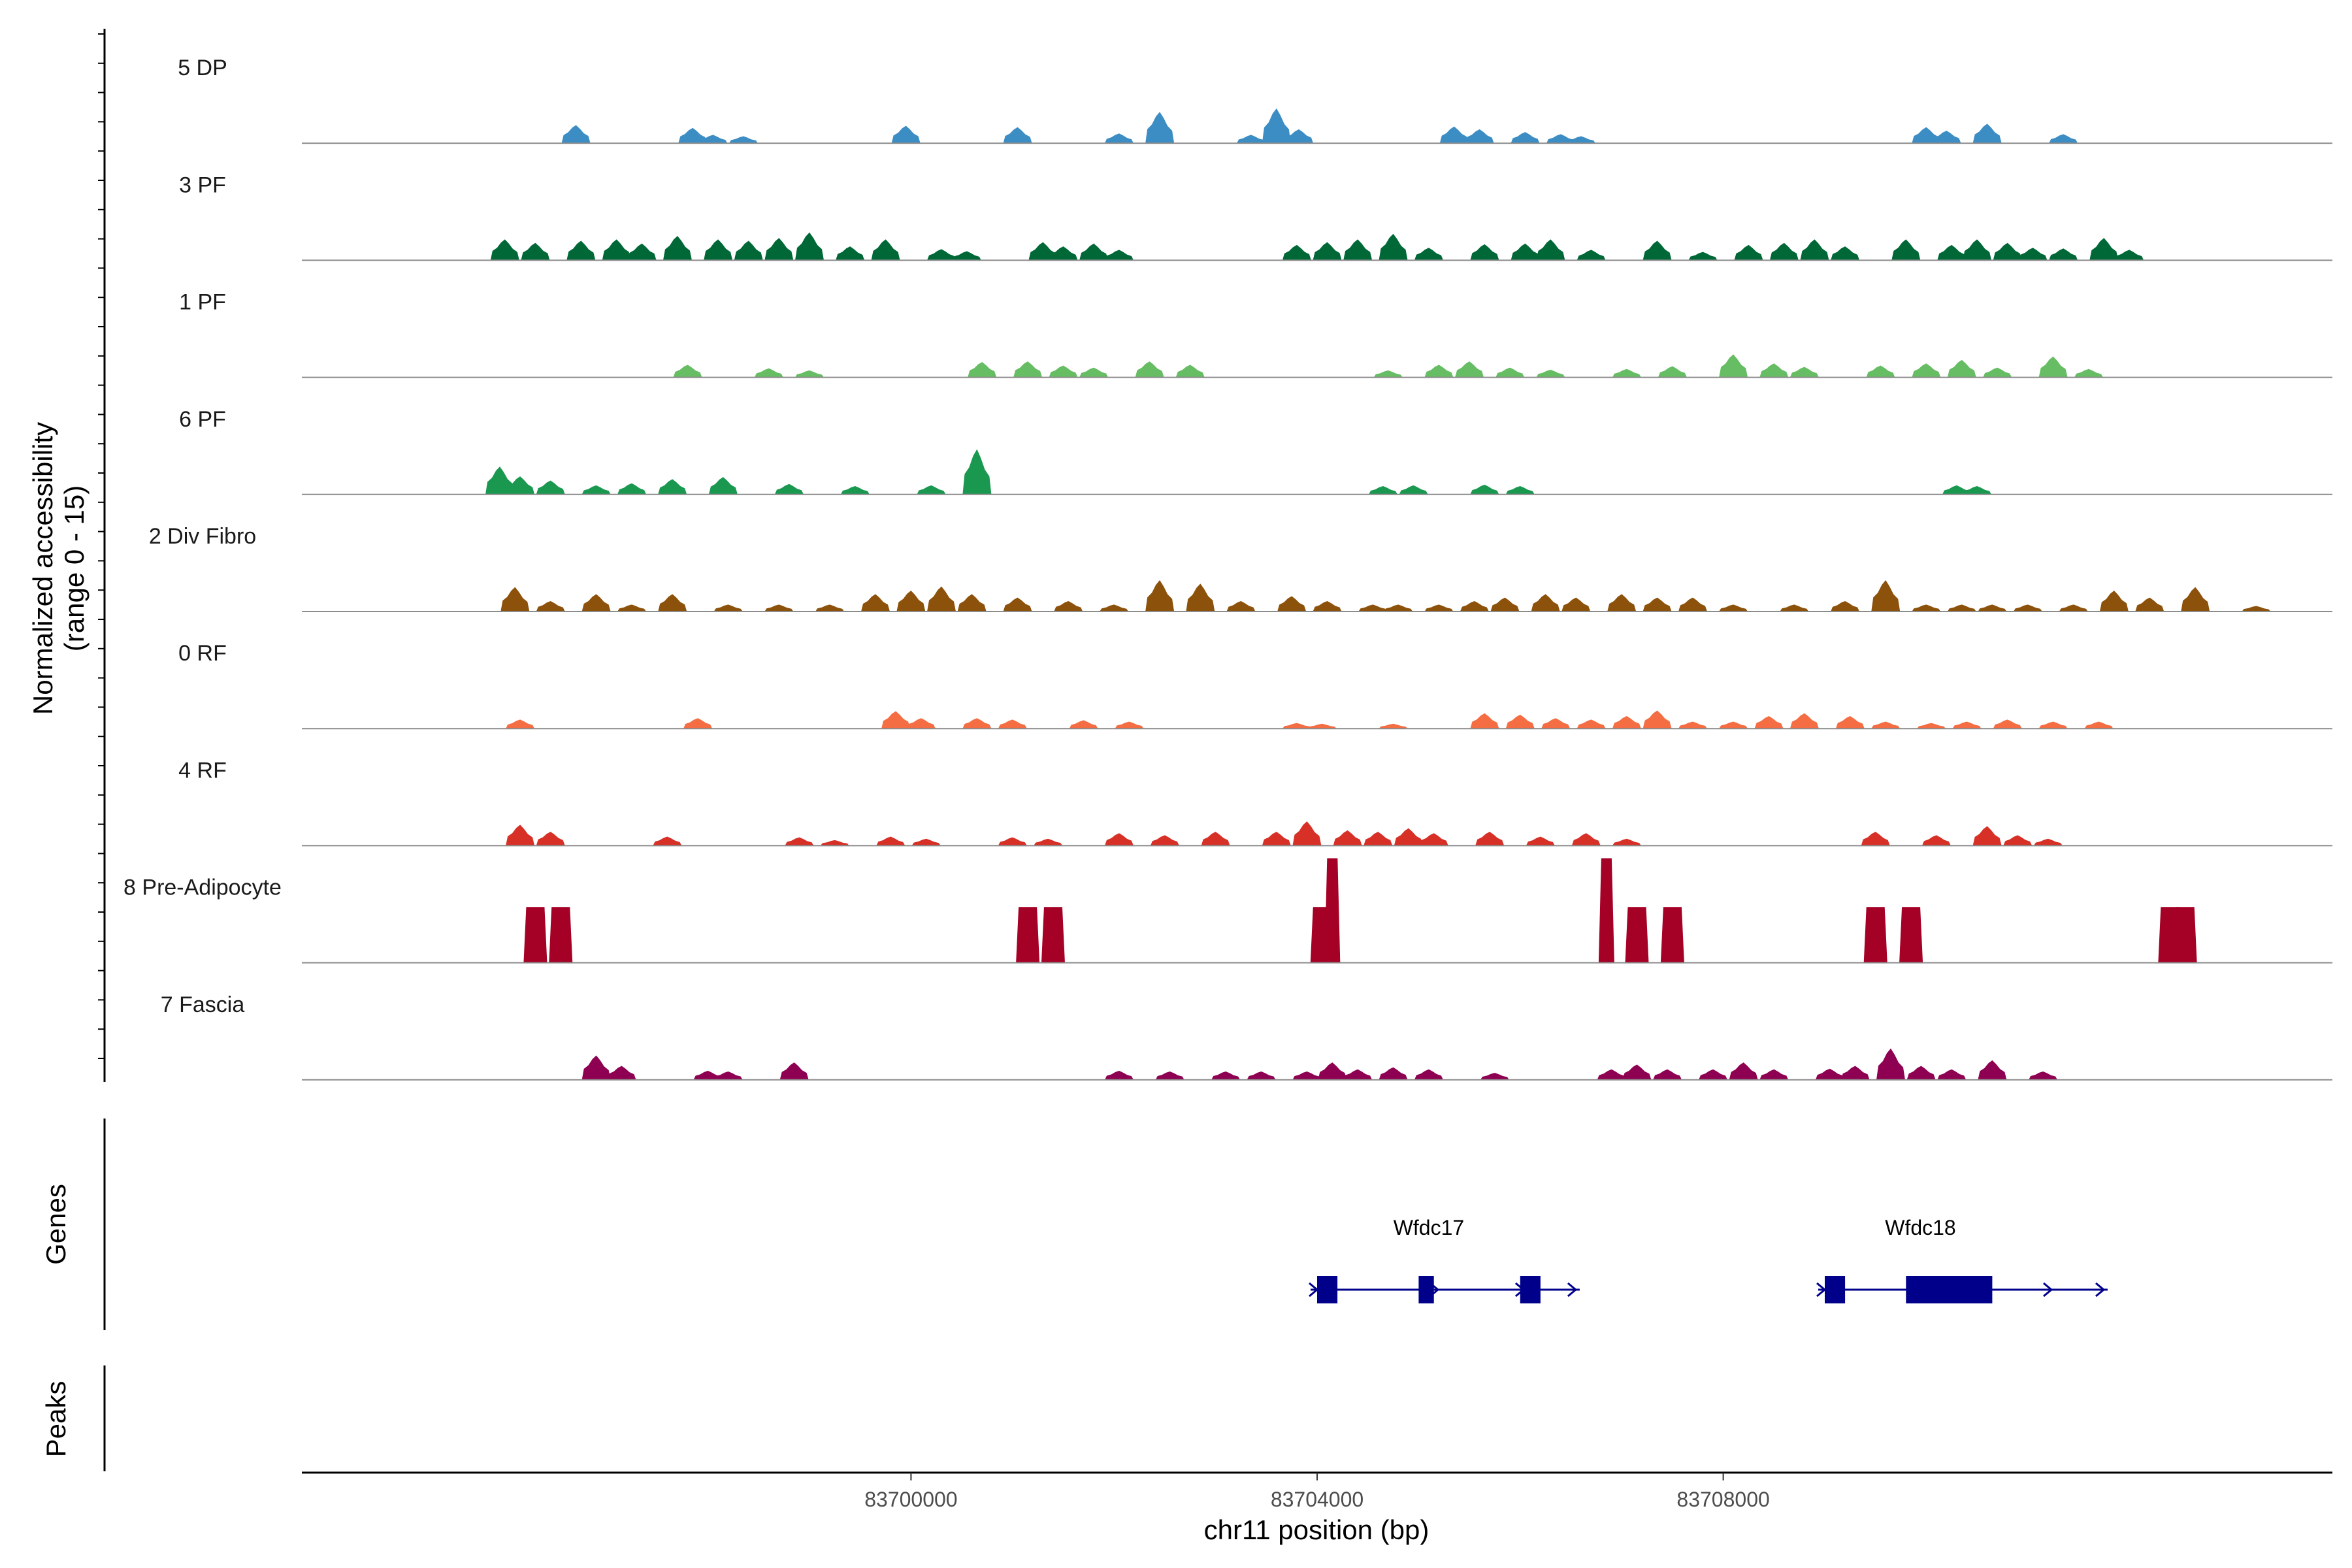 This screenshot has width=2352, height=1568. Describe the element at coordinates (1255, 216) in the screenshot. I see `track-3-pf: 3 PF` at that location.